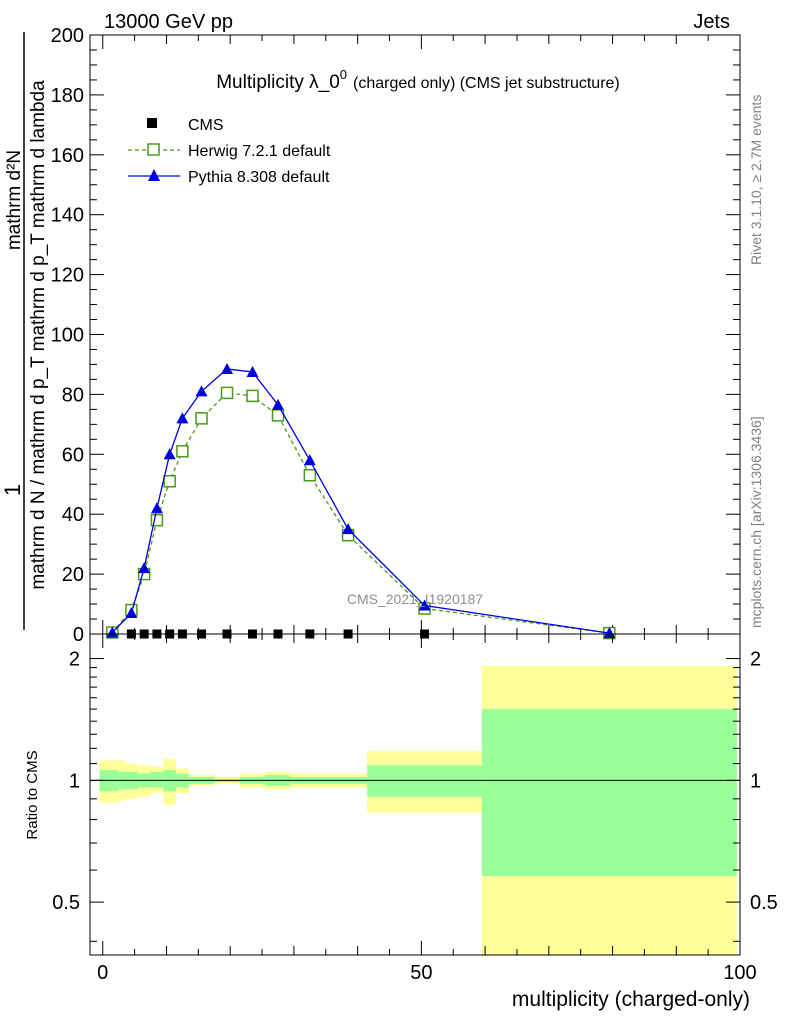 This screenshot has width=786, height=1024. Describe the element at coordinates (74, 781) in the screenshot. I see `ratio-y-tick-label: 1` at that location.